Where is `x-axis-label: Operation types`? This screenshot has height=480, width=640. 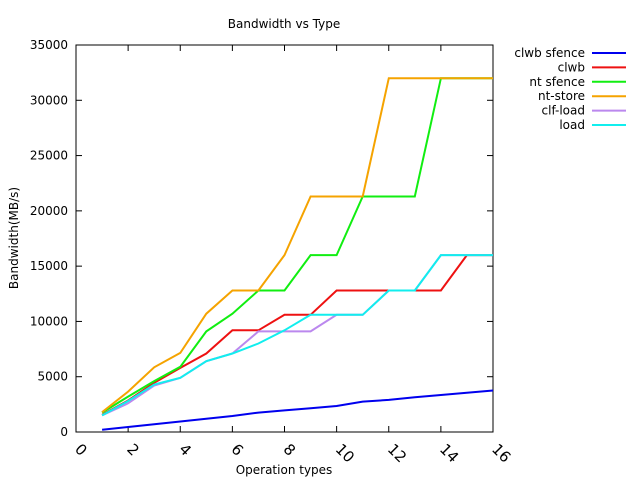
x-axis-label: Operation types is located at coordinates (284, 470).